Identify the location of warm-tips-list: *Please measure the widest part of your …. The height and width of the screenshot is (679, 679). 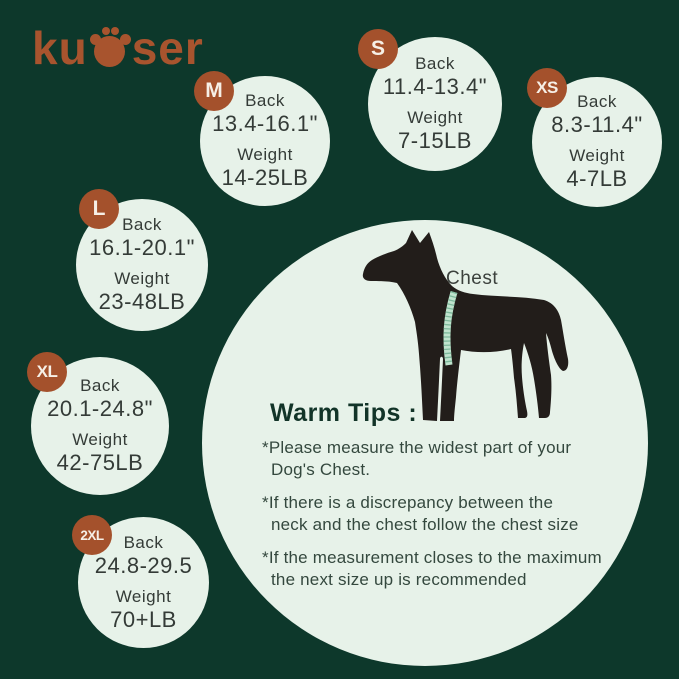
(434, 519).